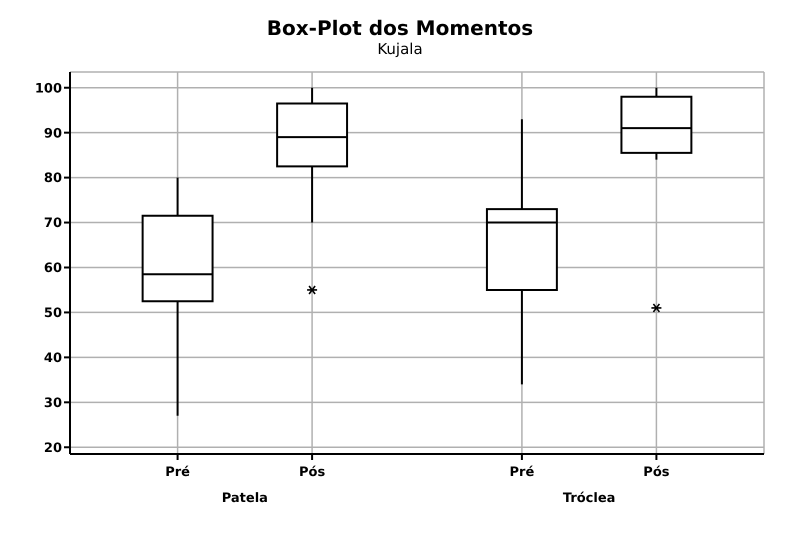 Image resolution: width=800 pixels, height=534 pixels. I want to click on text: Tróclea, so click(589, 498).